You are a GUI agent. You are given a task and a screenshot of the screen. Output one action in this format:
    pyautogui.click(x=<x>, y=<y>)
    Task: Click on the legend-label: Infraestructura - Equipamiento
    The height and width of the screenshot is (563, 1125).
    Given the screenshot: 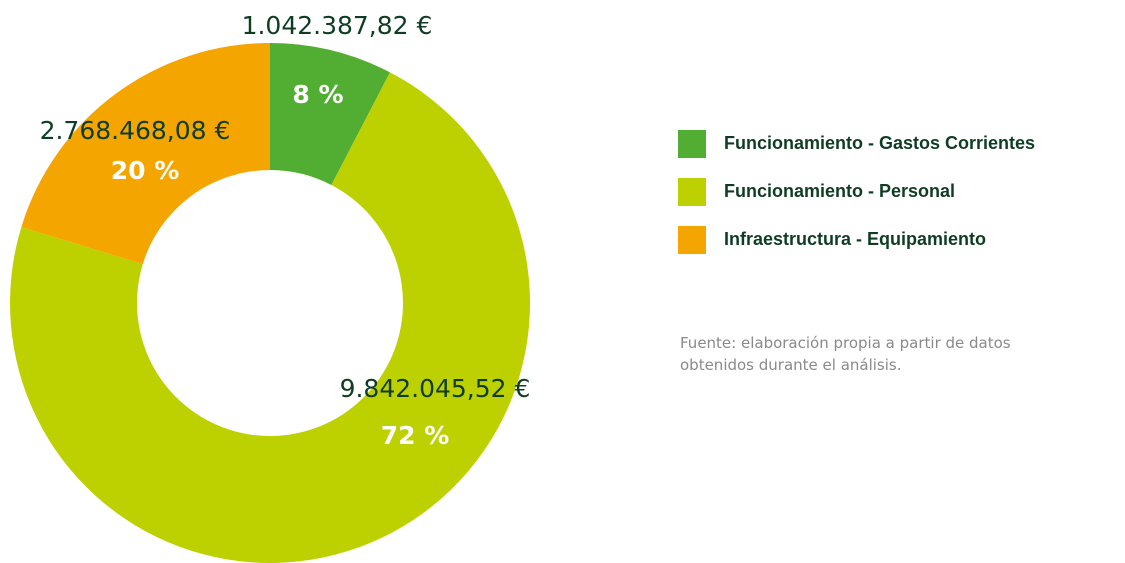 What is the action you would take?
    pyautogui.click(x=855, y=239)
    